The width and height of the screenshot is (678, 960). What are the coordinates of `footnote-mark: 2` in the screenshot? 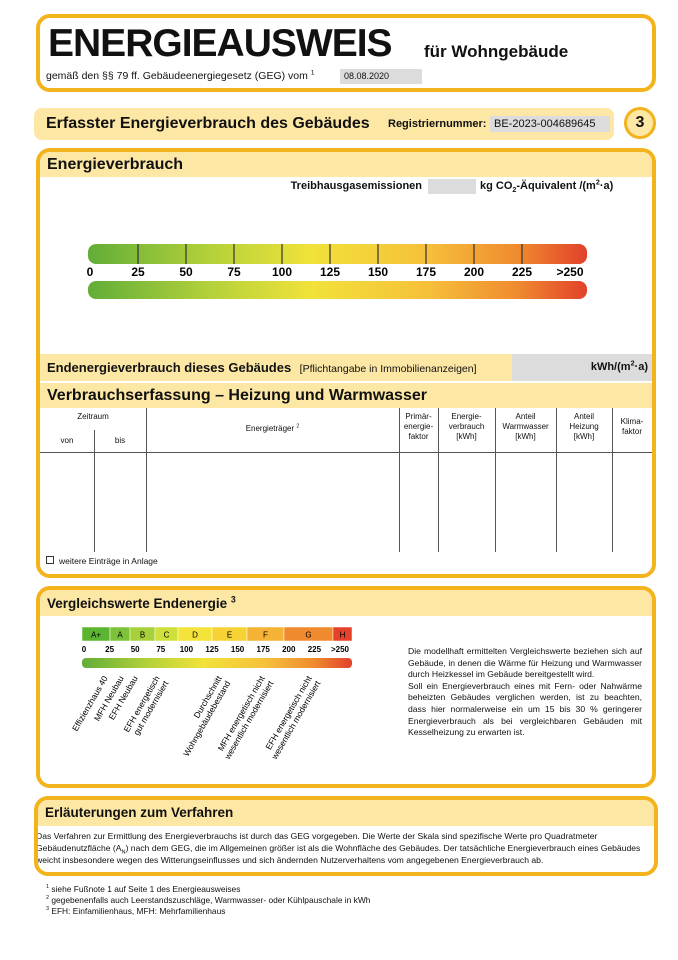 It's located at (298, 426).